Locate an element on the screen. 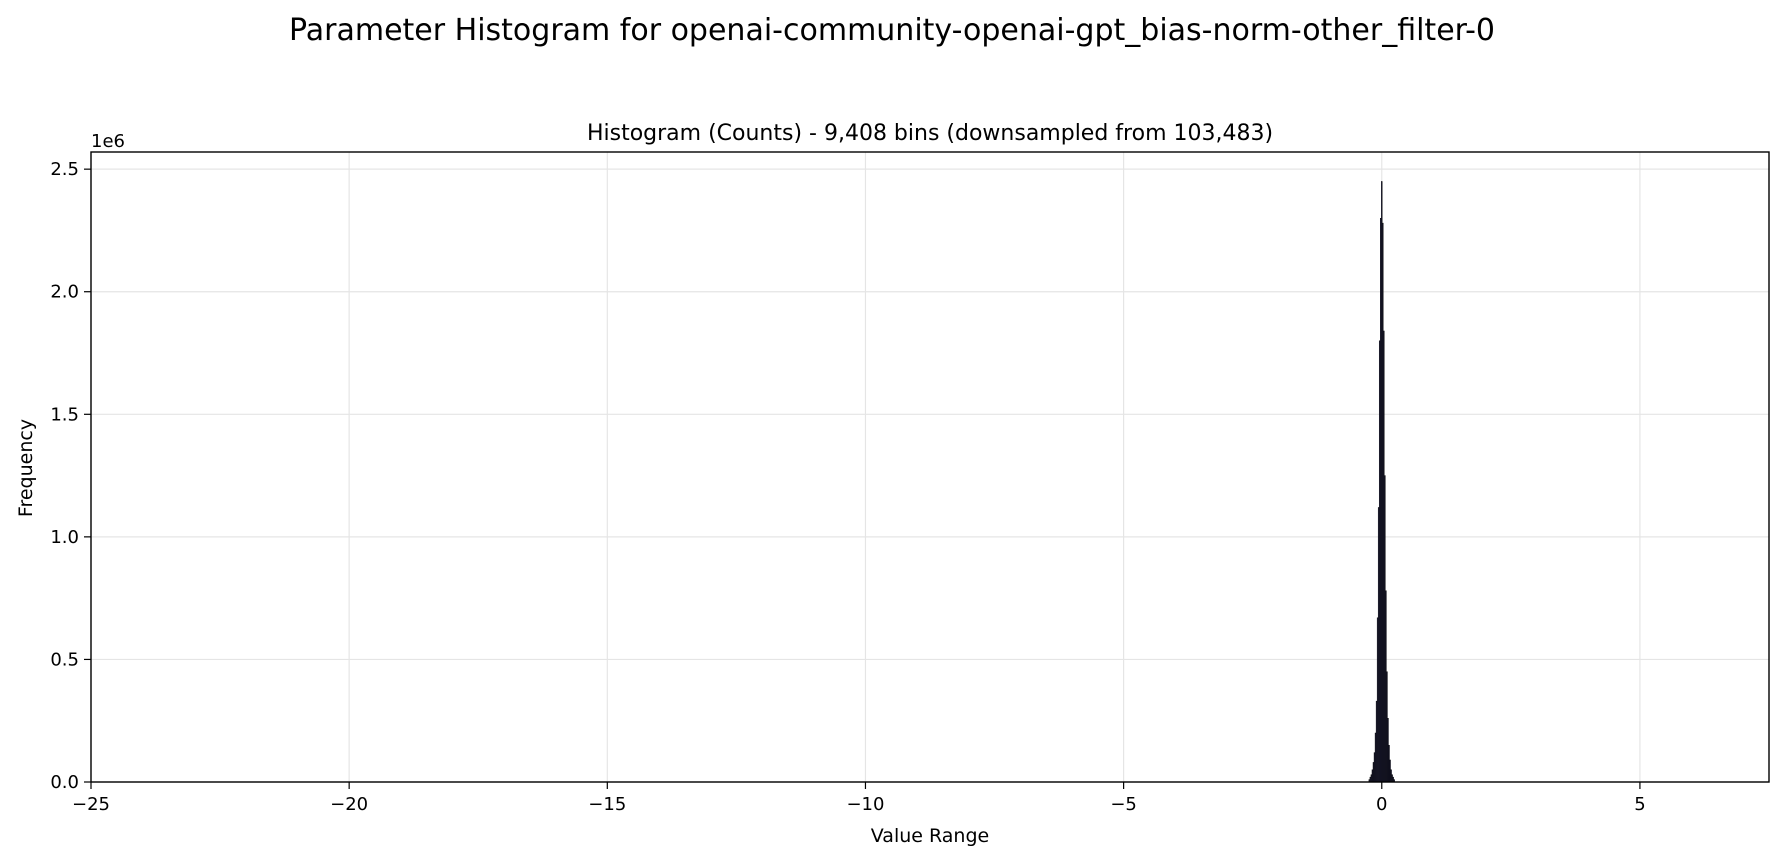 This screenshot has width=1784, height=864. x-tick-label: 5 is located at coordinates (1639, 804).